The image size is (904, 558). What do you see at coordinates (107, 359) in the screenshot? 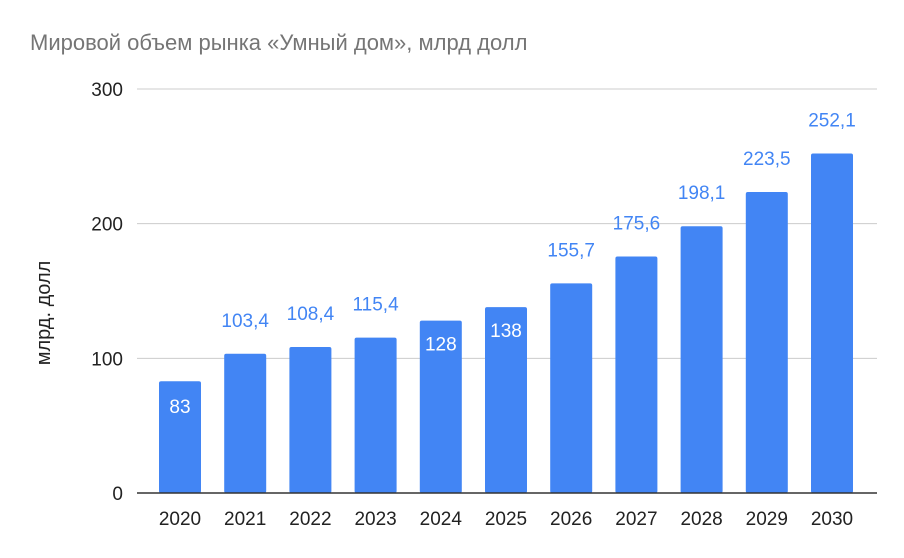
I see `y-tick-label: 100` at bounding box center [107, 359].